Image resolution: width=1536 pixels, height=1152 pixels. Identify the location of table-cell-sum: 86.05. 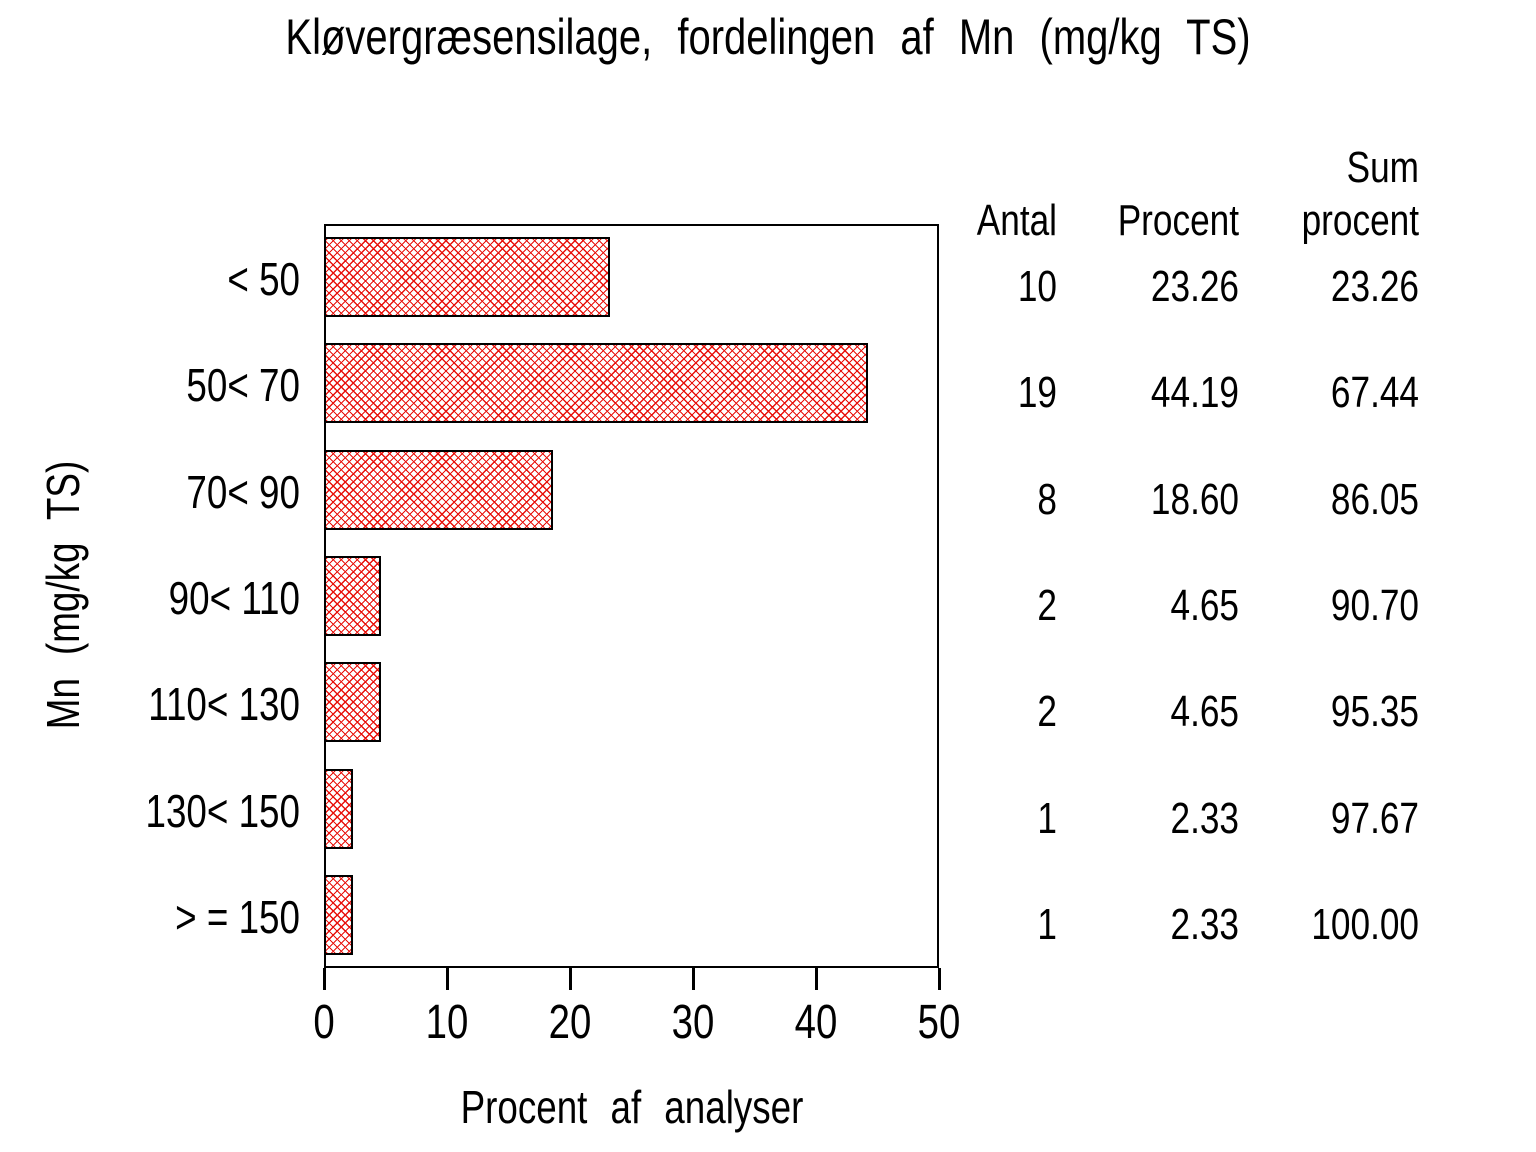
(1374, 499).